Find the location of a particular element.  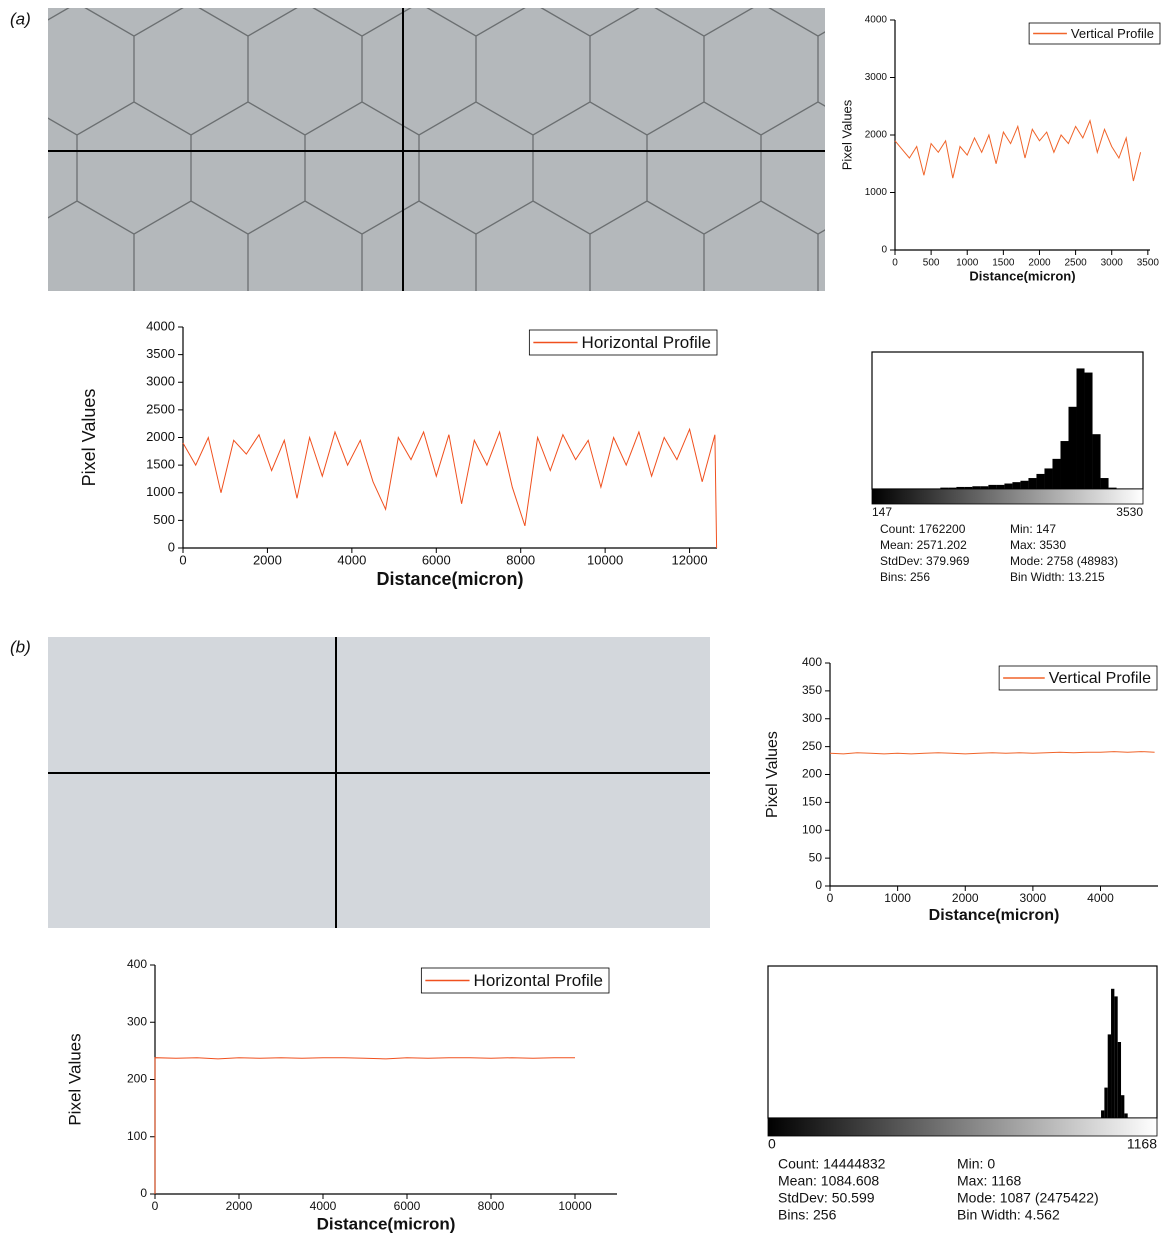

y-tick-label: 50 is located at coordinates (816, 857).